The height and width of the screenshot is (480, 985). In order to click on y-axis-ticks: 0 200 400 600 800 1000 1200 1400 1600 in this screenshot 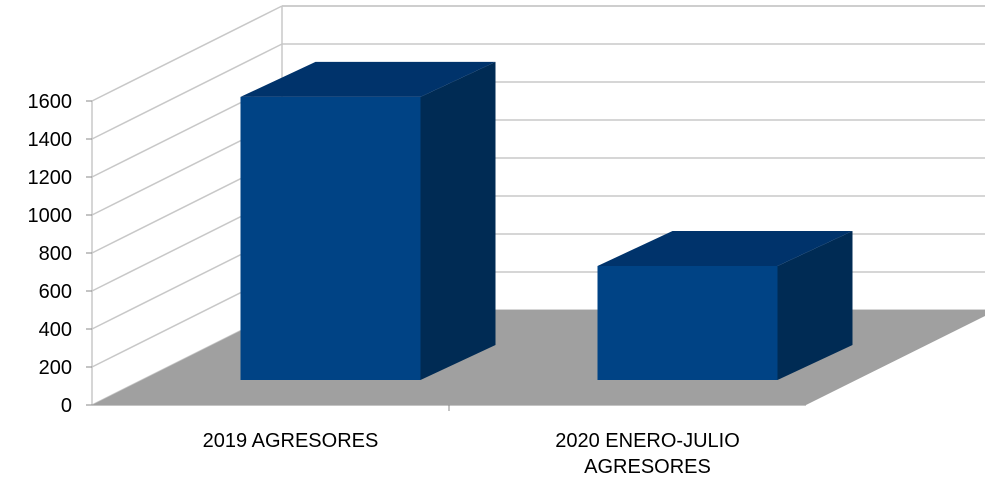, I will do `click(50, 254)`.